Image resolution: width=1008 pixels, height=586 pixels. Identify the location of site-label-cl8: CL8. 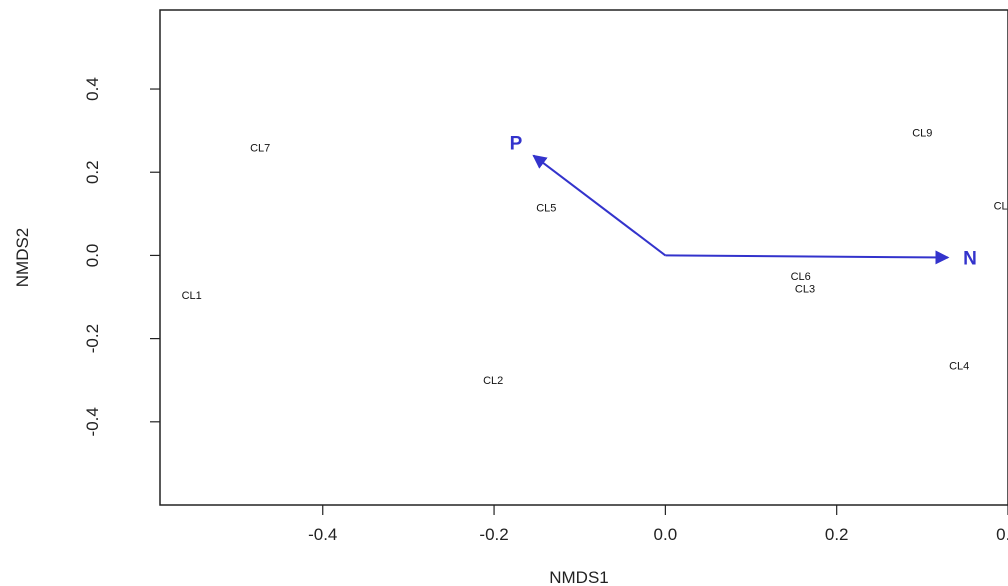
(1001, 207).